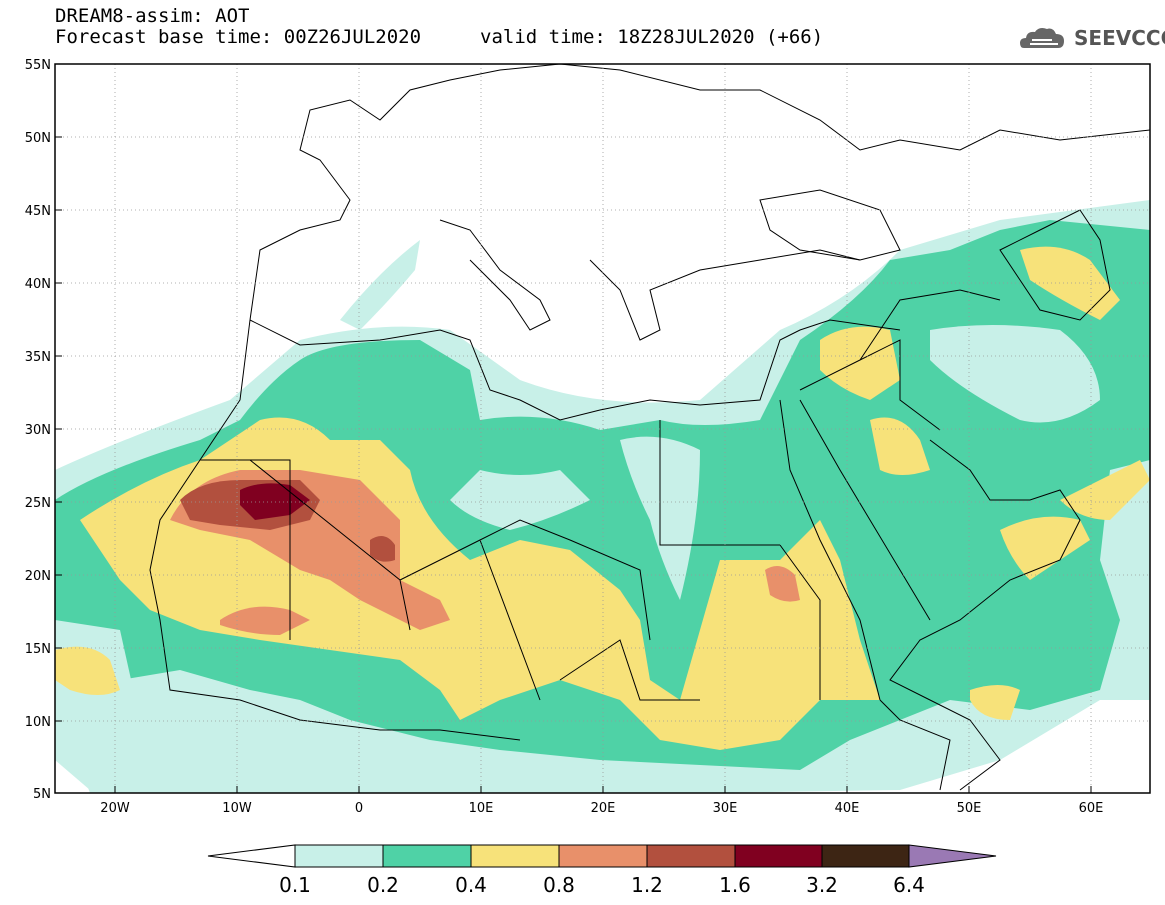 This screenshot has height=905, width=1165. I want to click on lon-label-10w: 10W, so click(237, 808).